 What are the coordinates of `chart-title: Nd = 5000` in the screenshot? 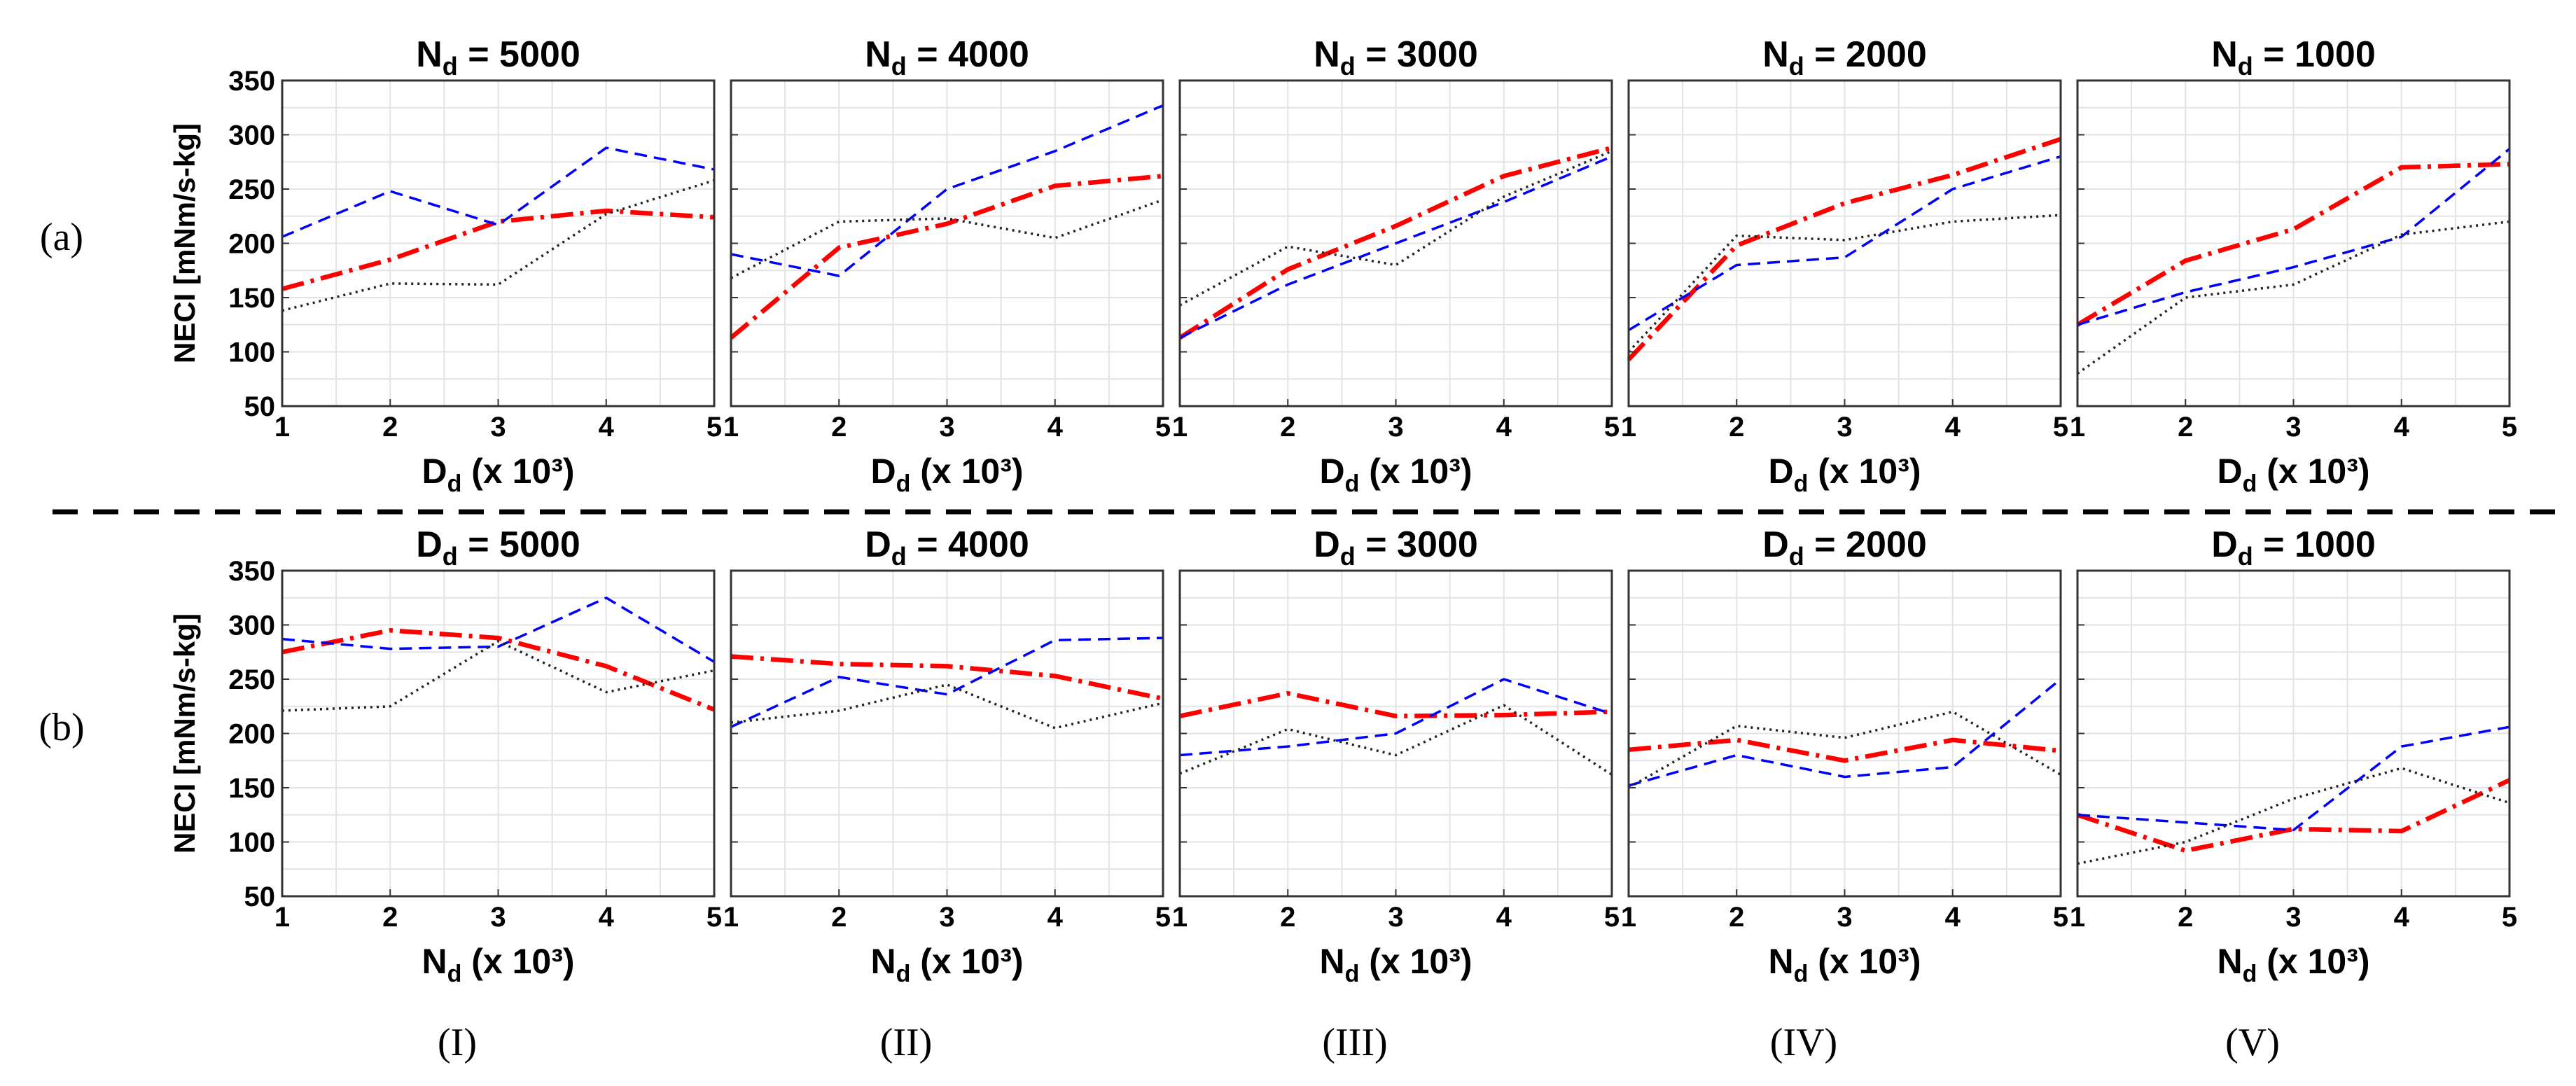 It's located at (498, 57).